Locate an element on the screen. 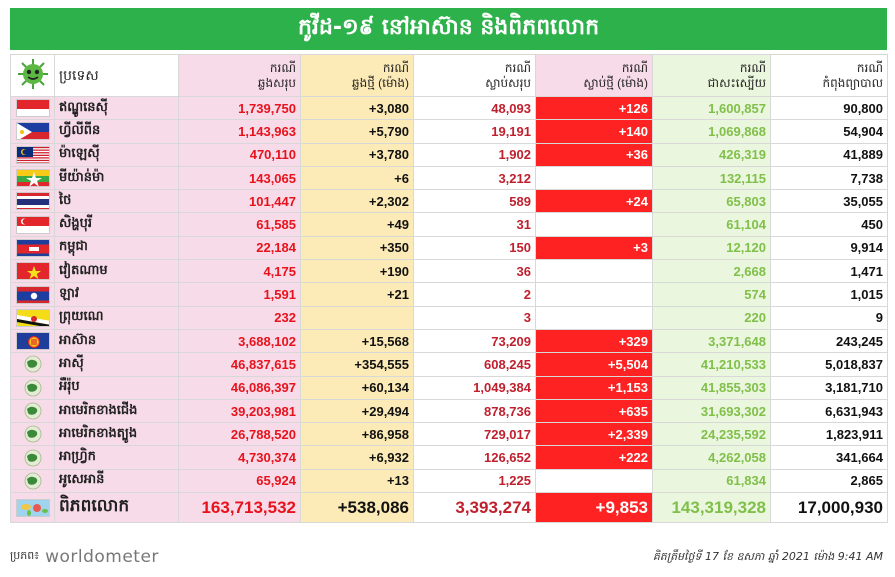 The image size is (895, 577). new-cases: +3,780 is located at coordinates (357, 154).